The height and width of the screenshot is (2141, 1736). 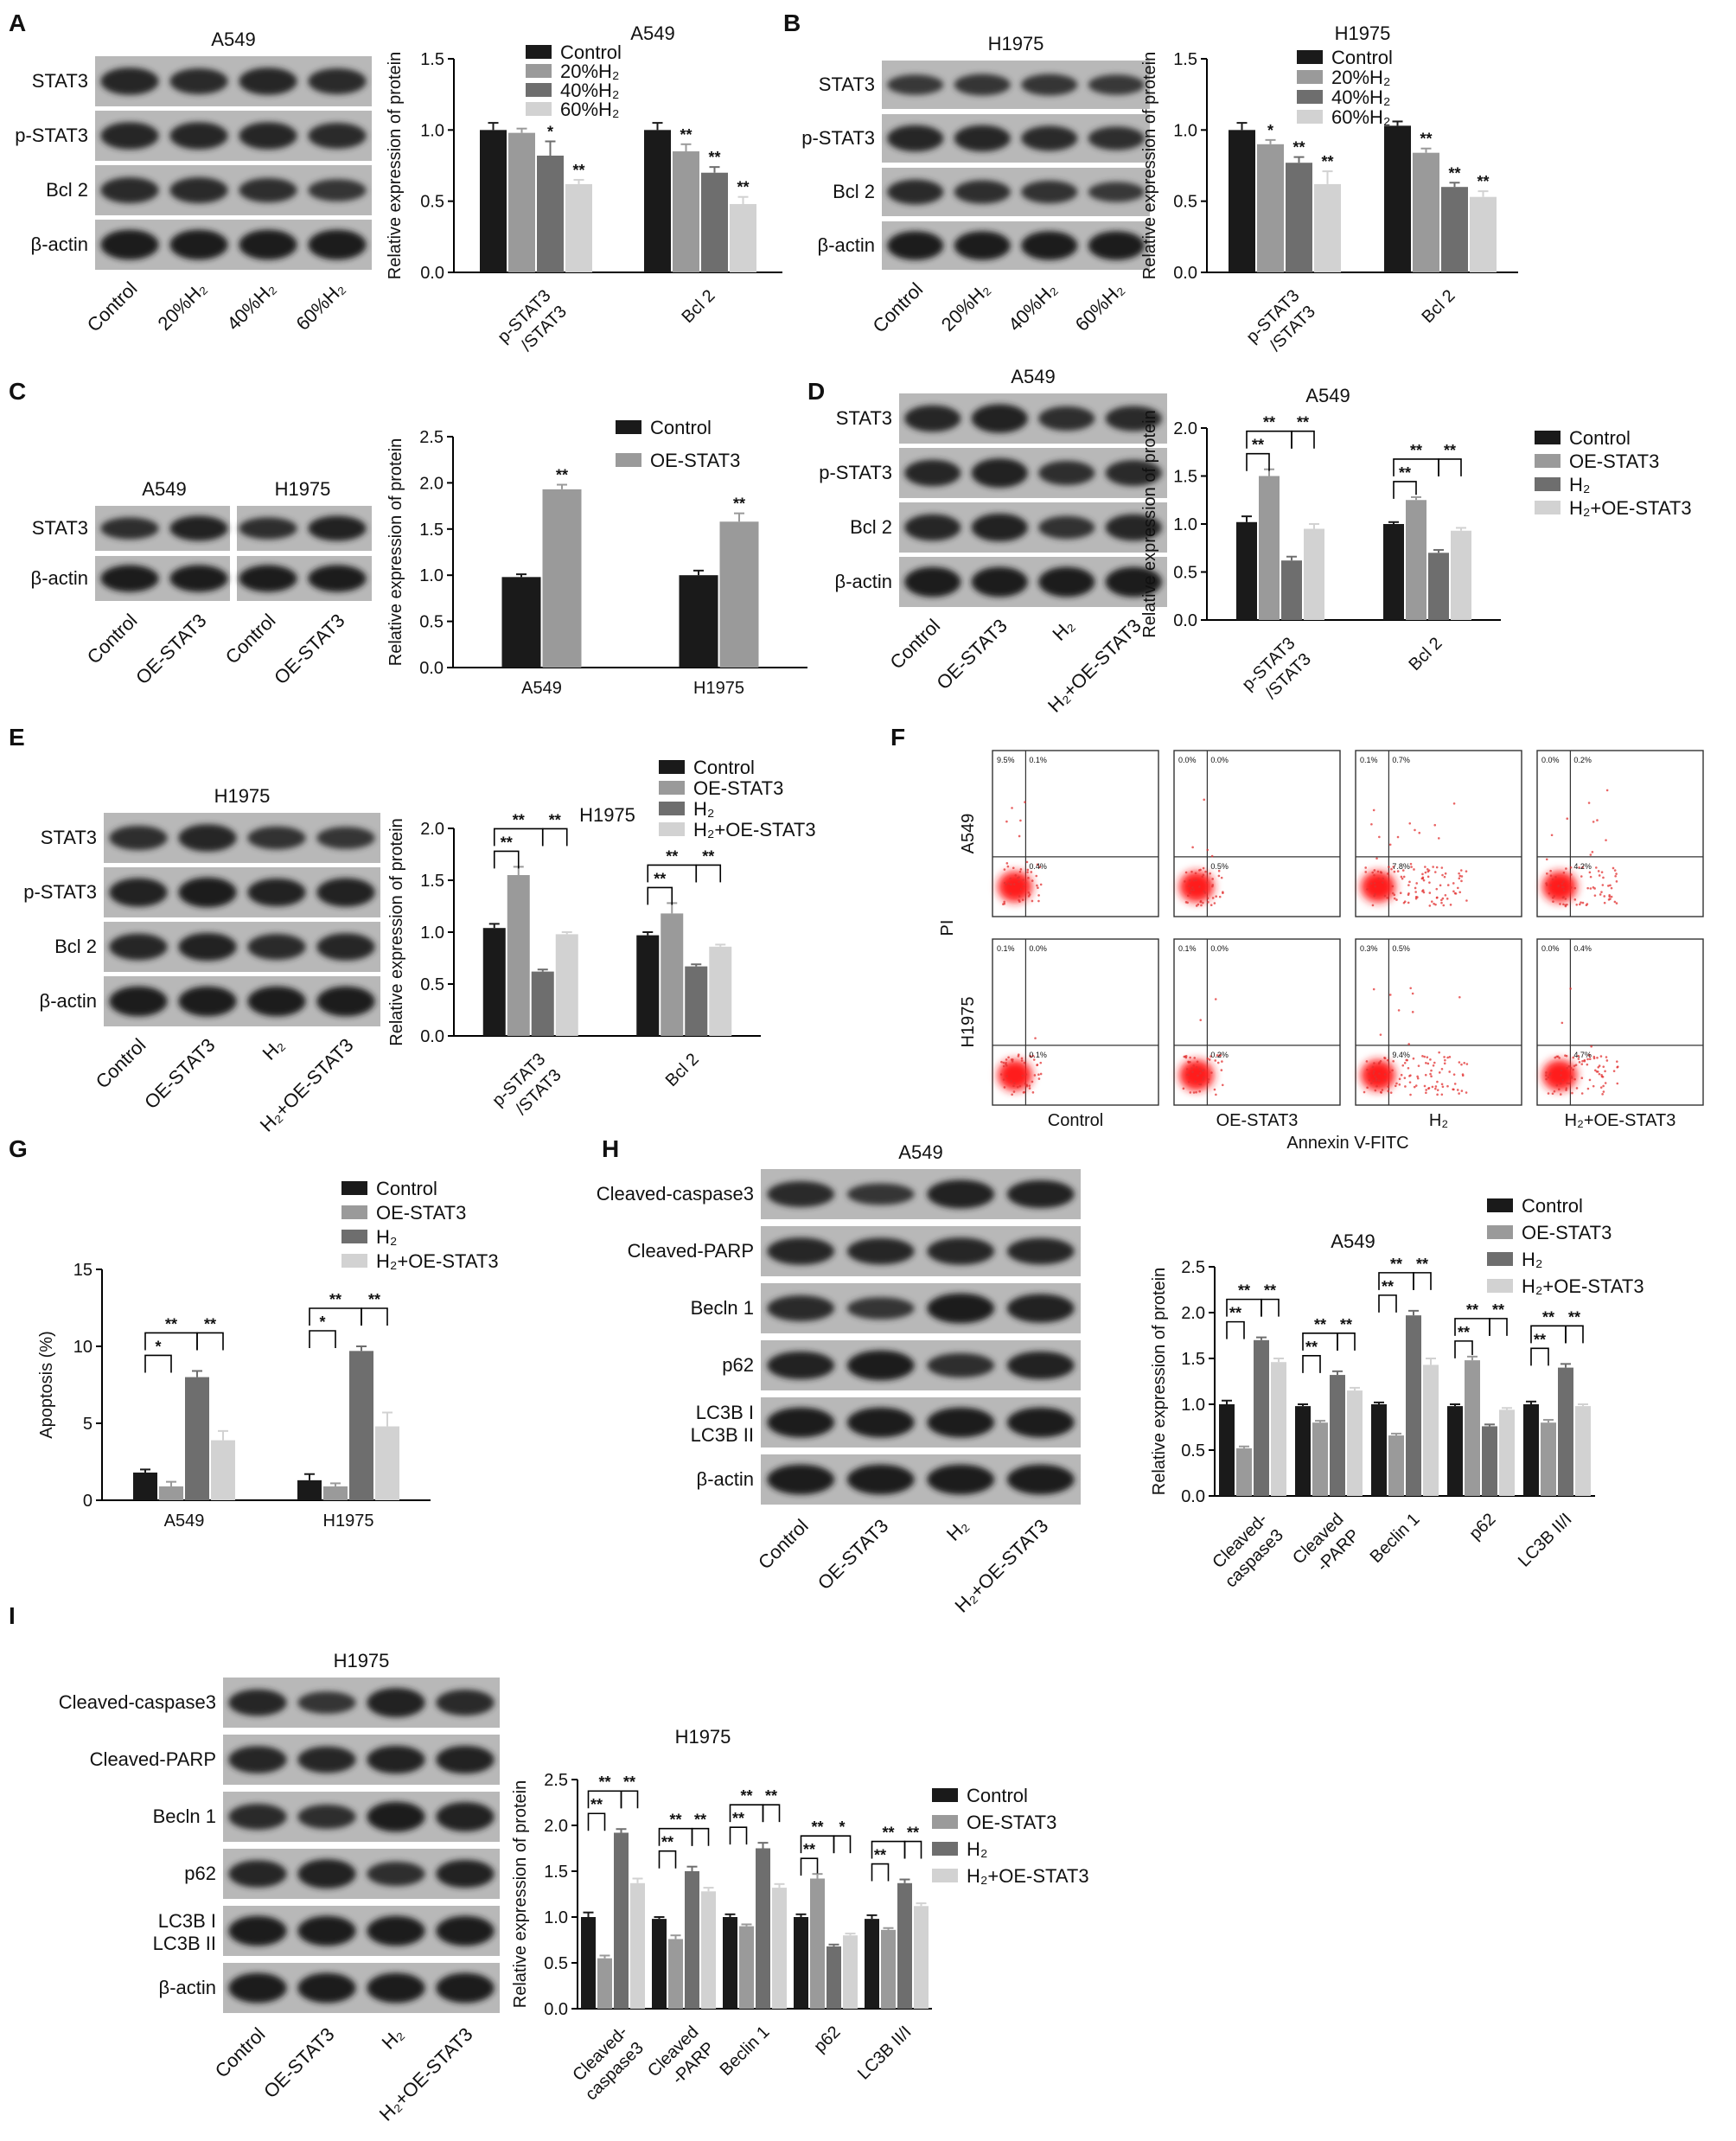 I want to click on significance-label: **, so click(x=1540, y=1339).